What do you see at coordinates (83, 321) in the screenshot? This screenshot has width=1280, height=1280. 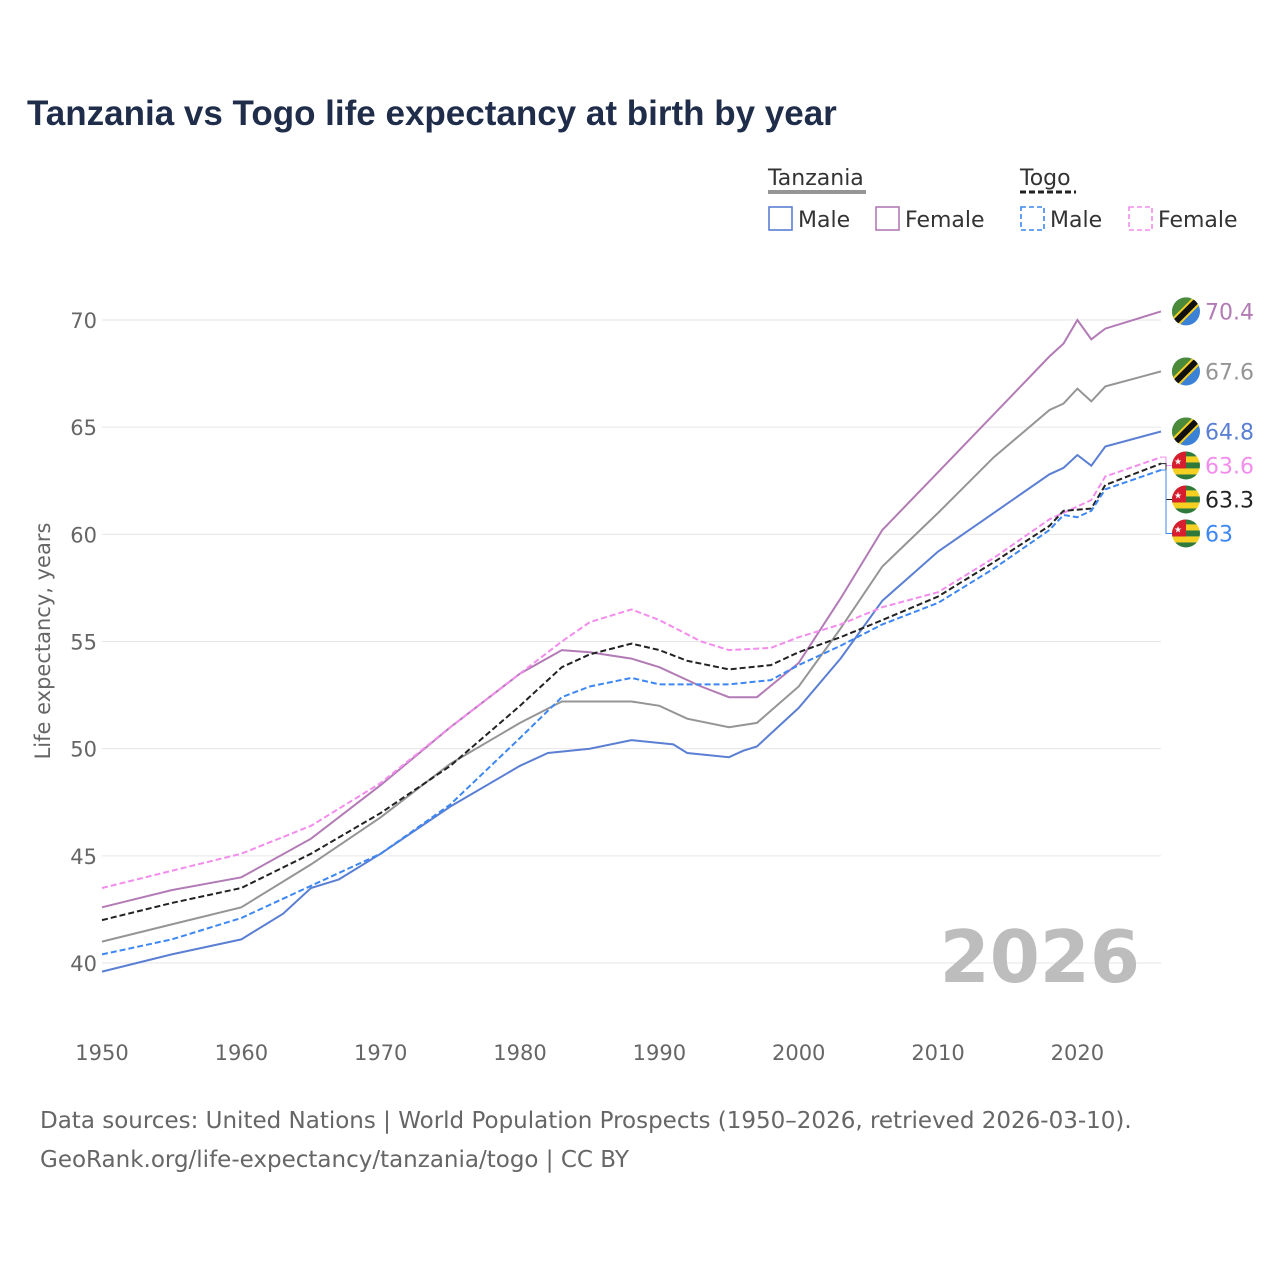 I see `y-tick-label: 70` at bounding box center [83, 321].